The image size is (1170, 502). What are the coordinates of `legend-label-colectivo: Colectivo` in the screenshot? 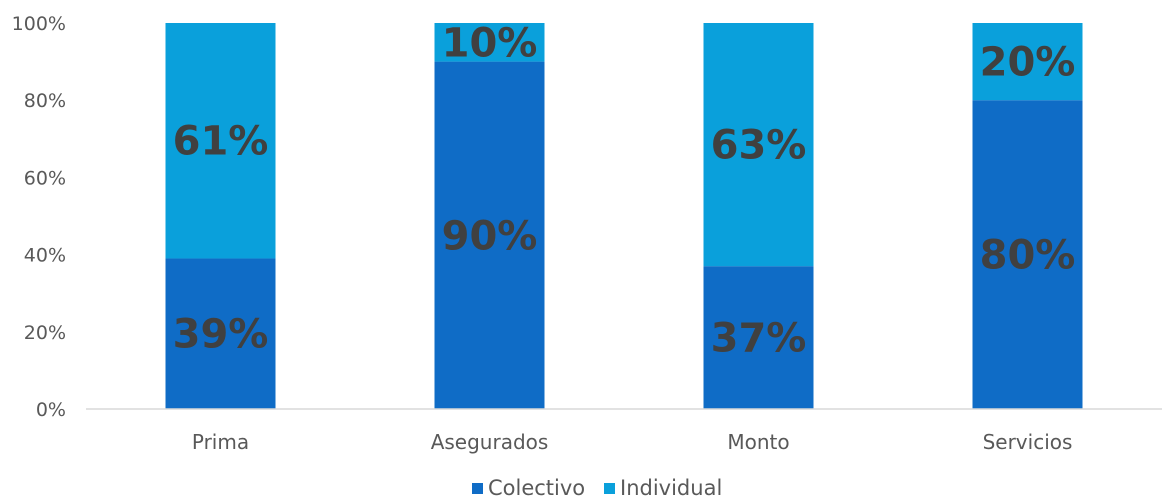 It's located at (536, 488).